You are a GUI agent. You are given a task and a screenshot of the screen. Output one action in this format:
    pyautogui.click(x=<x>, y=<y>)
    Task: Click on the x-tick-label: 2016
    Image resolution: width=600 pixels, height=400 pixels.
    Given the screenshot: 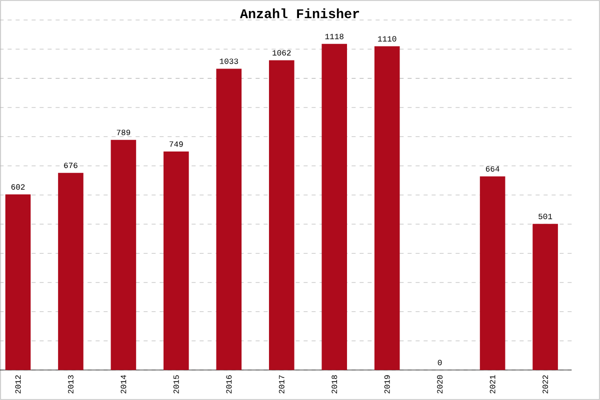 What is the action you would take?
    pyautogui.click(x=229, y=384)
    